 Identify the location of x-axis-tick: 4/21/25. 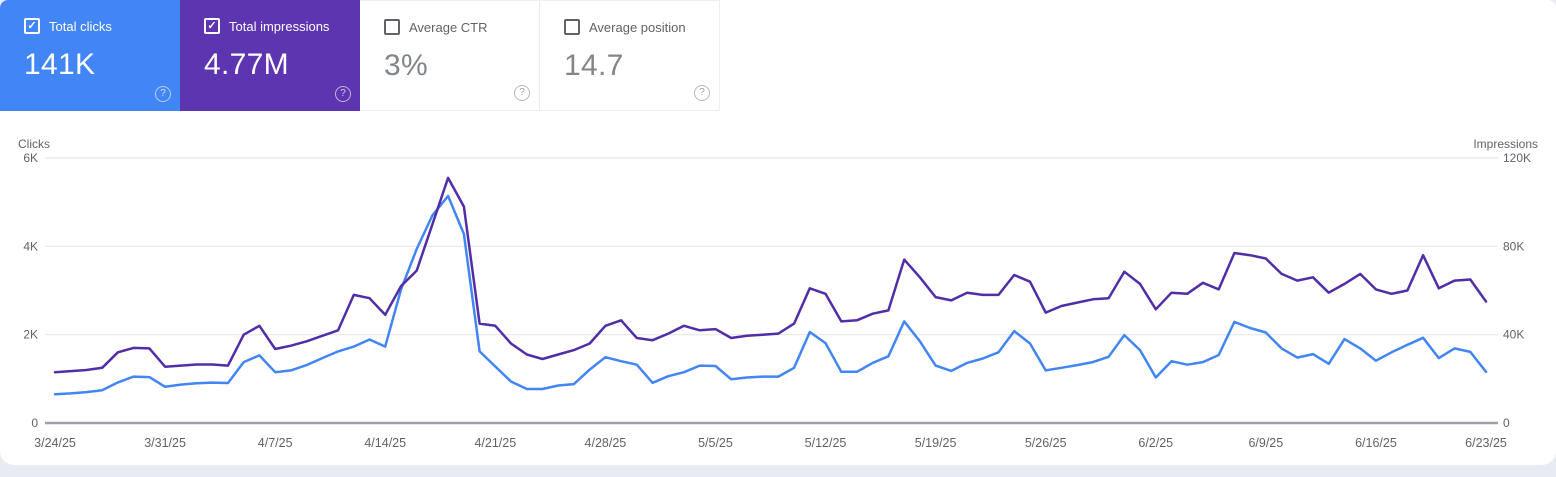
(495, 443).